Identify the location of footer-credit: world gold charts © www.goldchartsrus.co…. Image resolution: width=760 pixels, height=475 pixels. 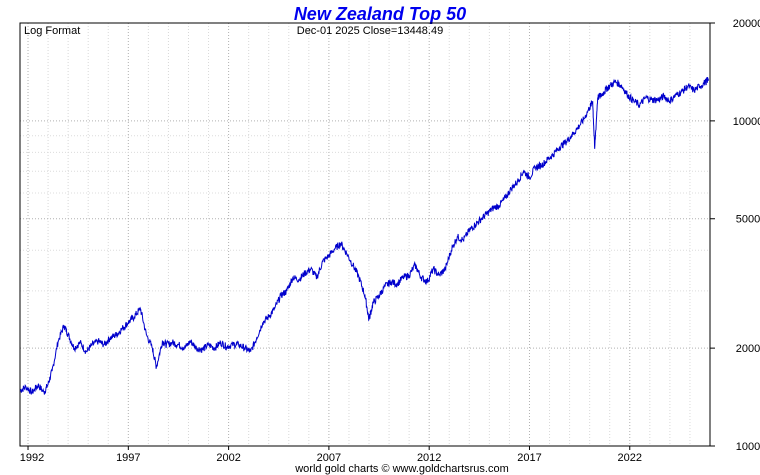
(401, 469).